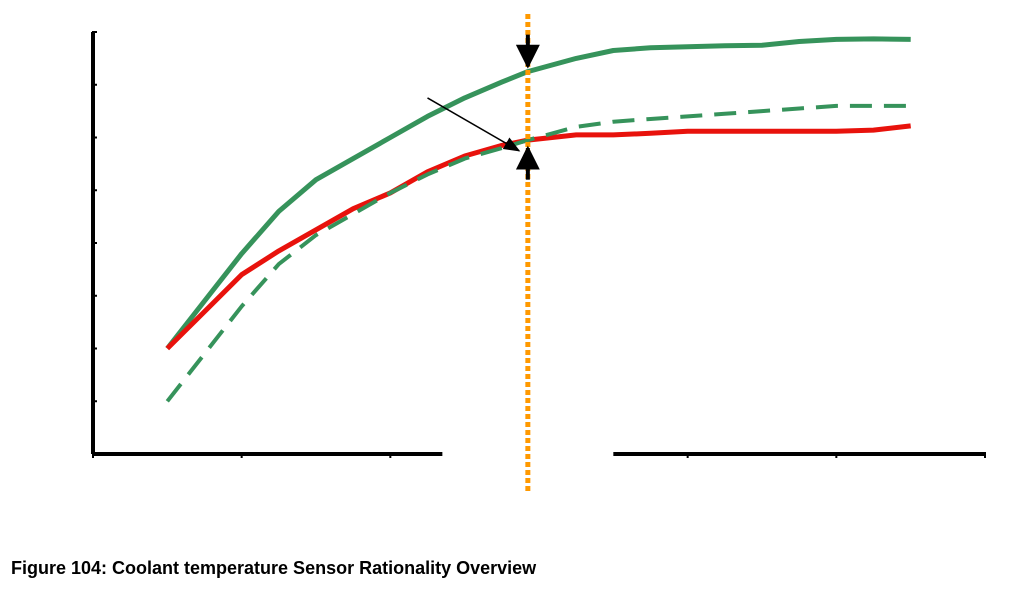  I want to click on pointer-arrow-icon, so click(474, 124).